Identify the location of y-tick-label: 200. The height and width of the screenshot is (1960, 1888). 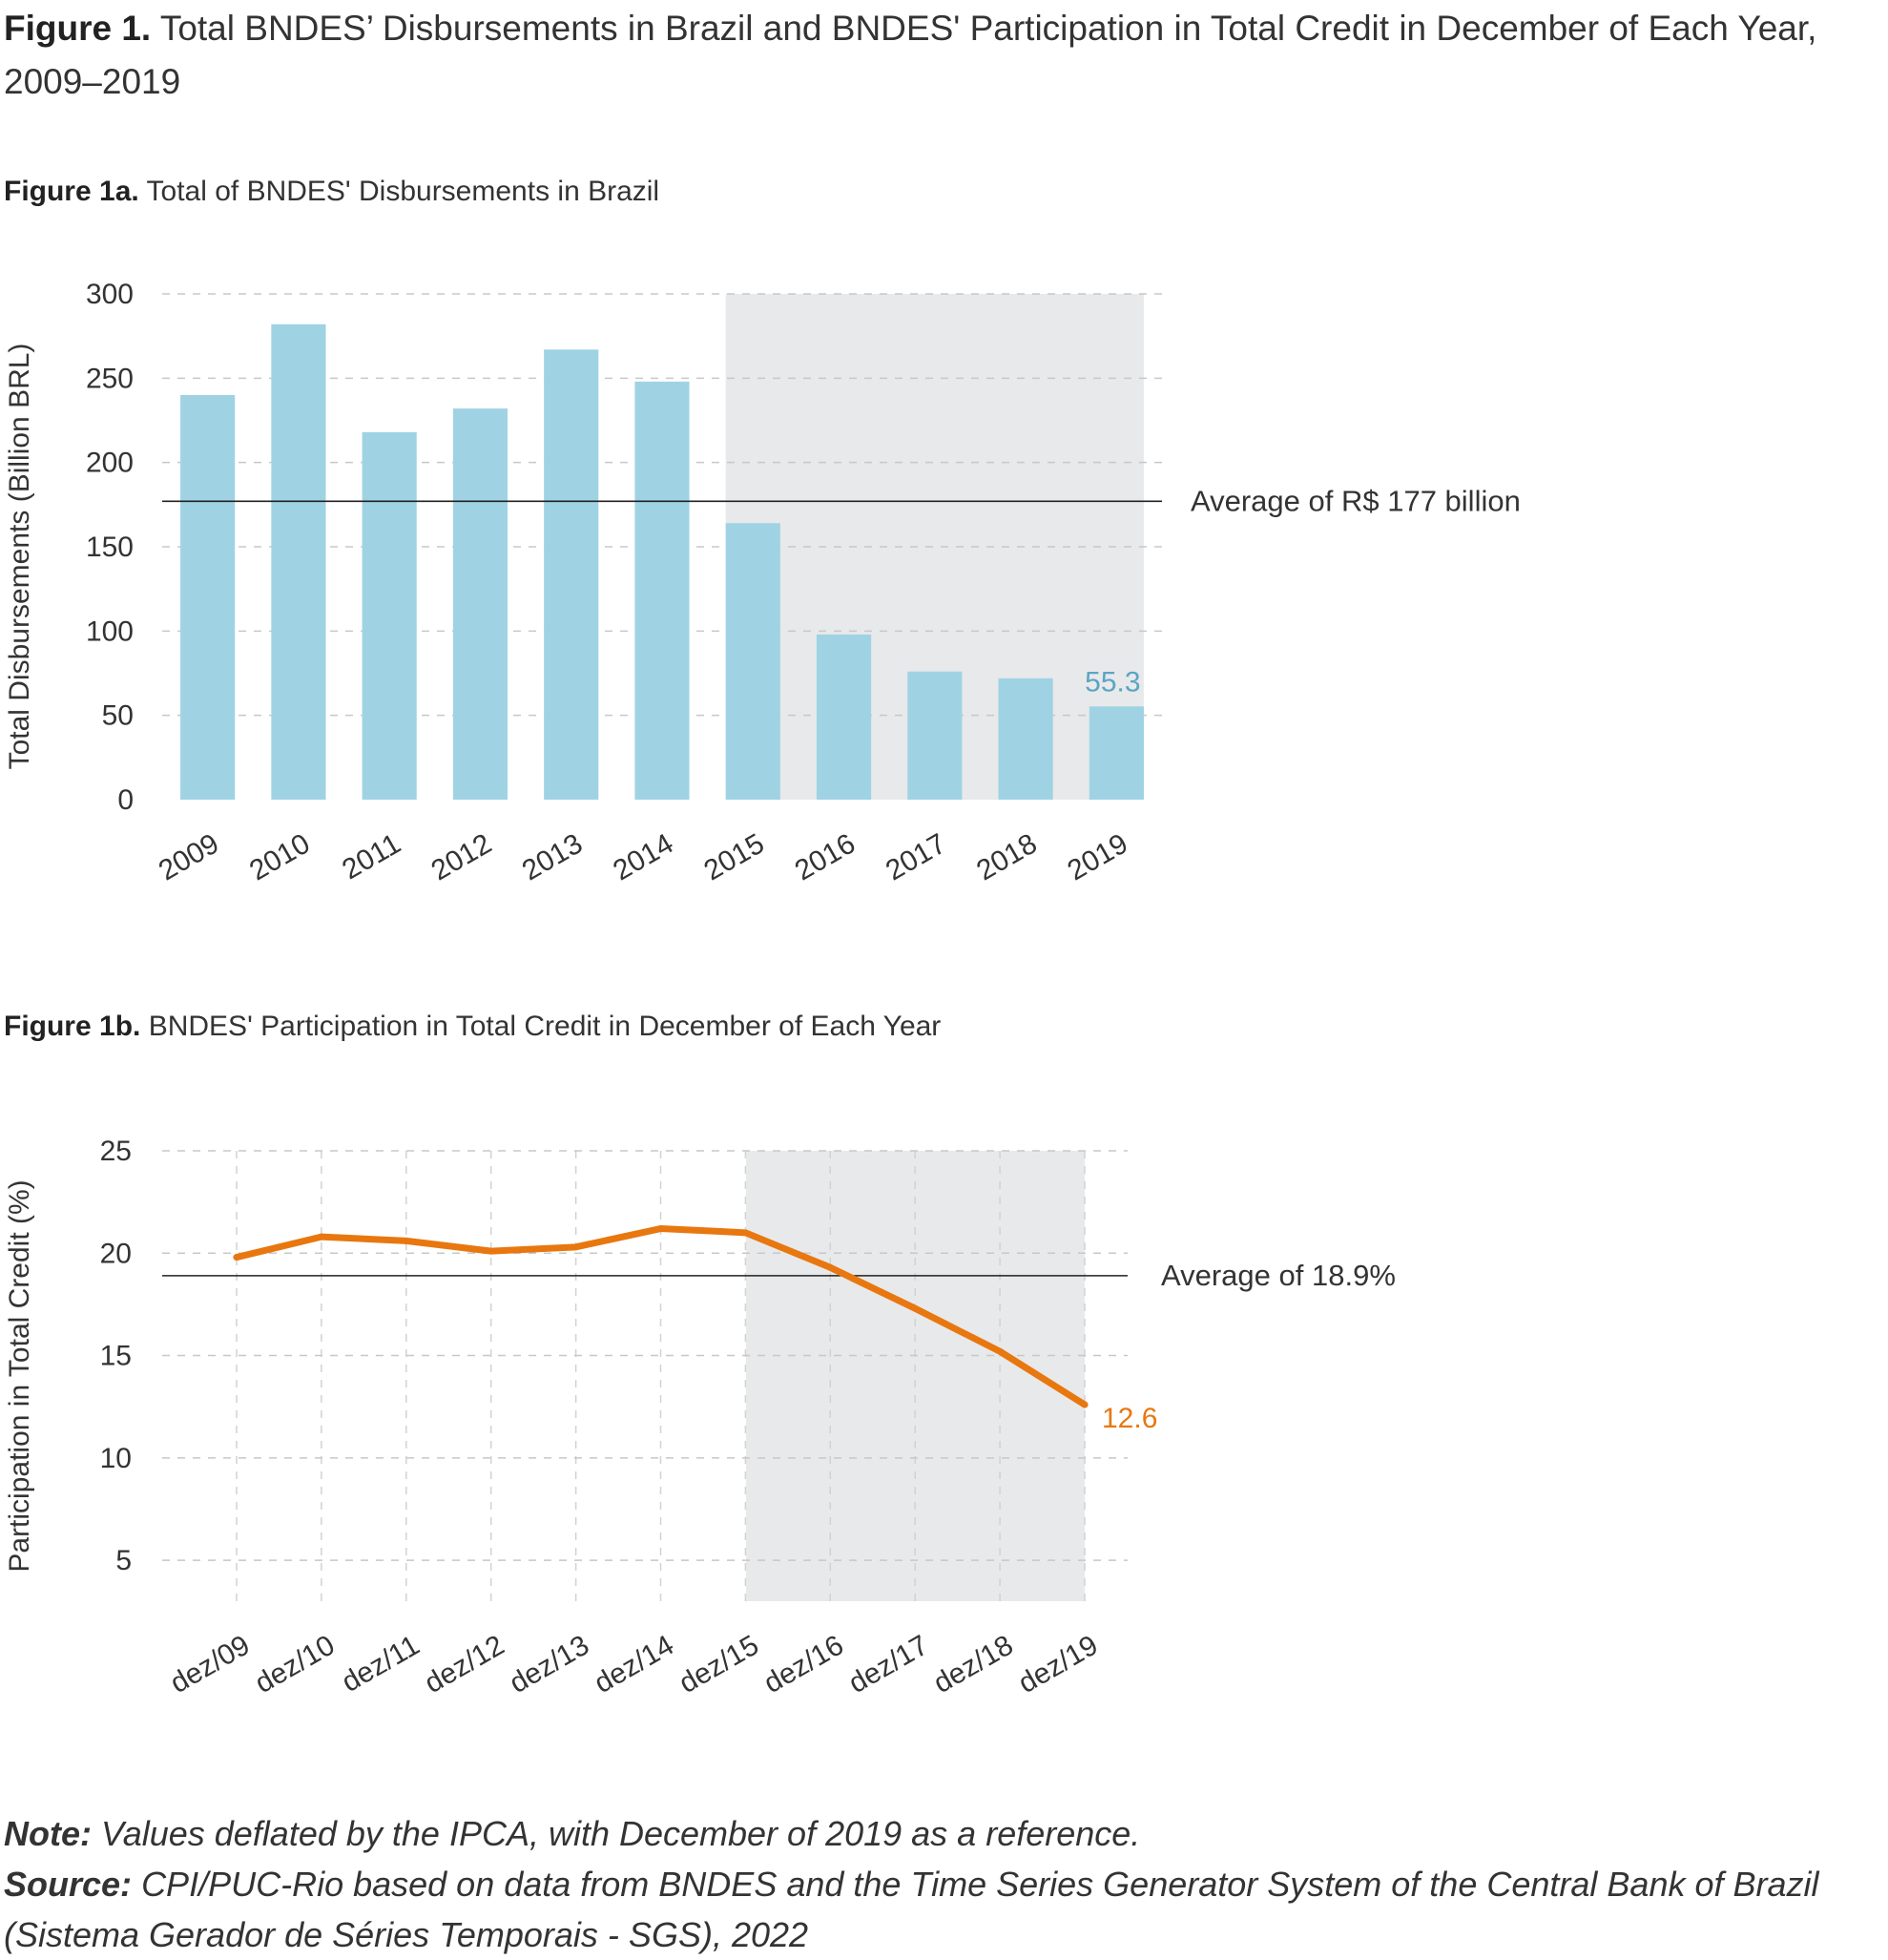
(110, 463).